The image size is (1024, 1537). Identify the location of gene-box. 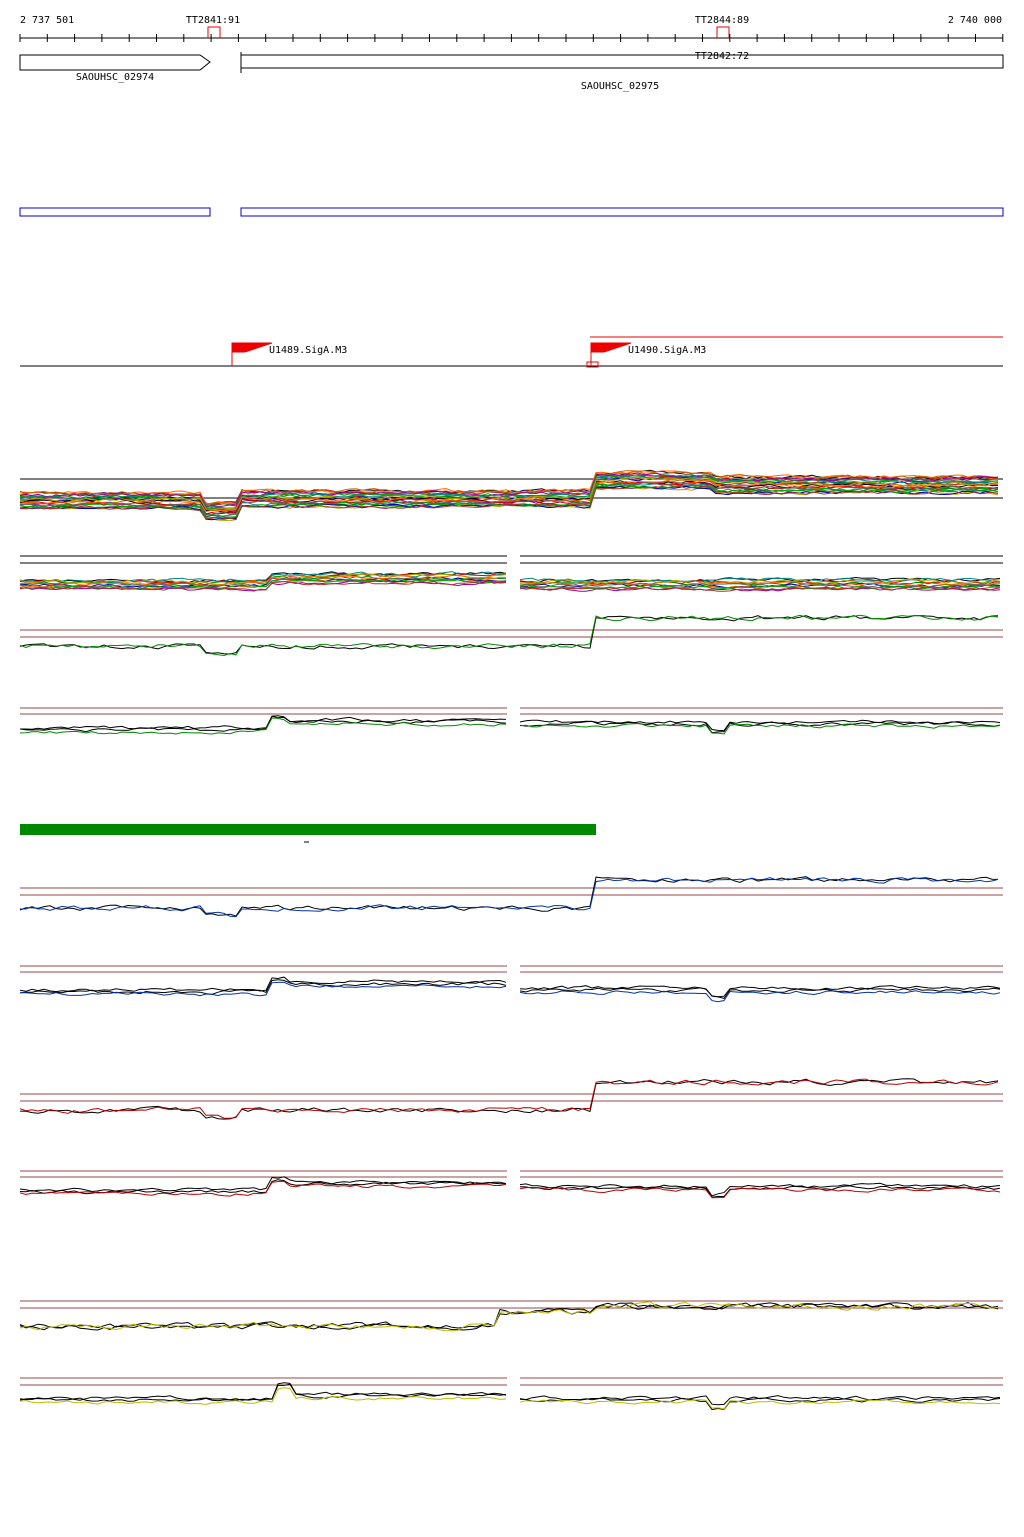
(622, 61).